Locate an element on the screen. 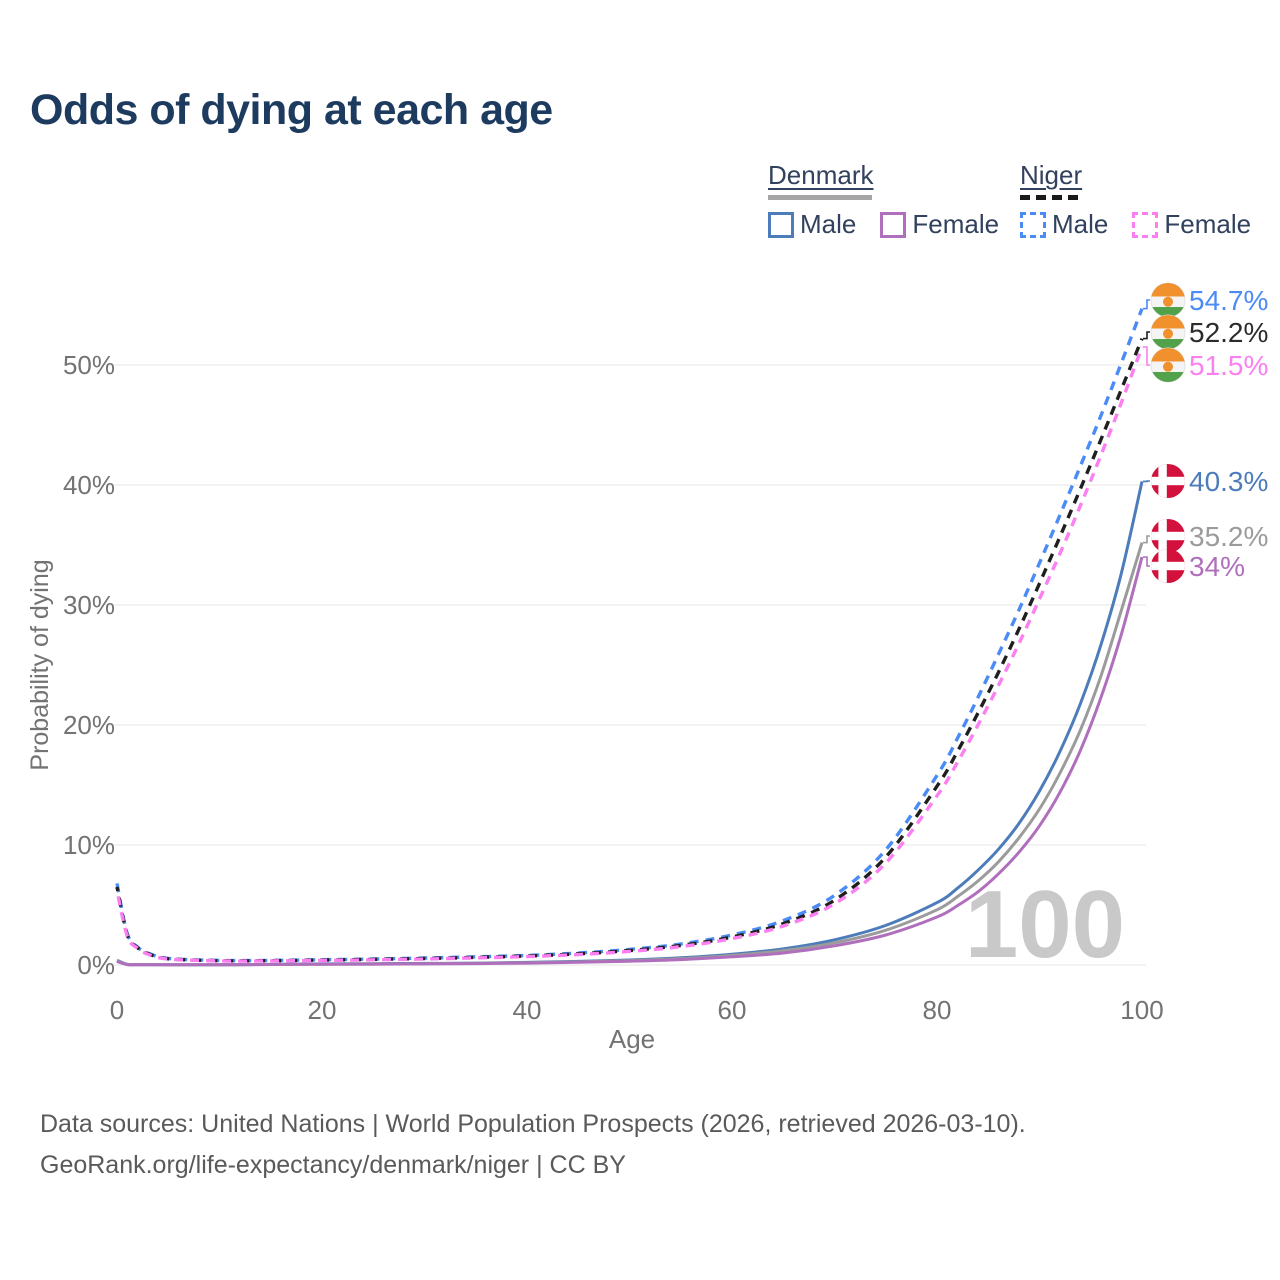  legend-item-denmark-male: Male is located at coordinates (812, 224).